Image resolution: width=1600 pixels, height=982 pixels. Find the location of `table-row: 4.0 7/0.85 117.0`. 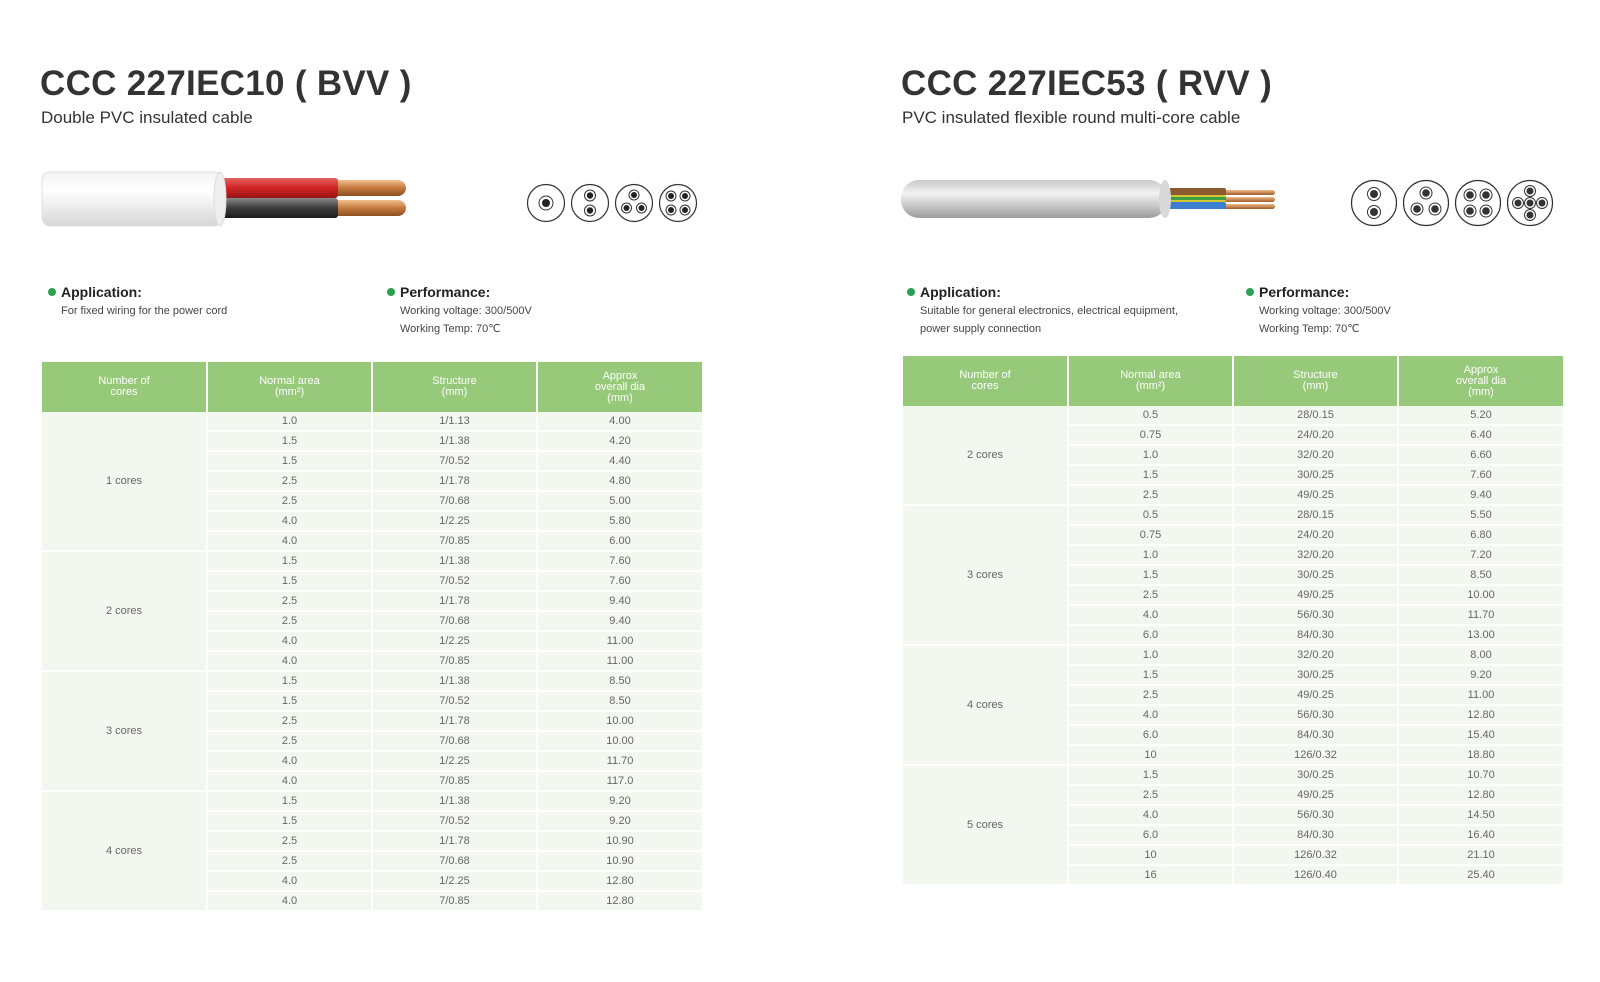

table-row: 4.0 7/0.85 117.0 is located at coordinates (372, 781).